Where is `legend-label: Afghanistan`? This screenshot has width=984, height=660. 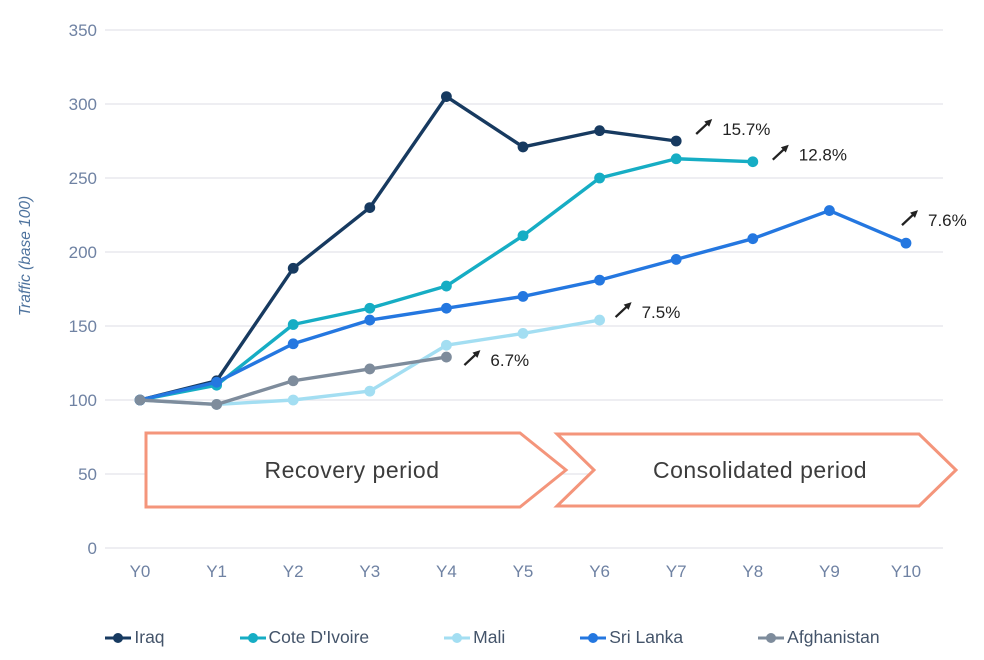 legend-label: Afghanistan is located at coordinates (833, 637).